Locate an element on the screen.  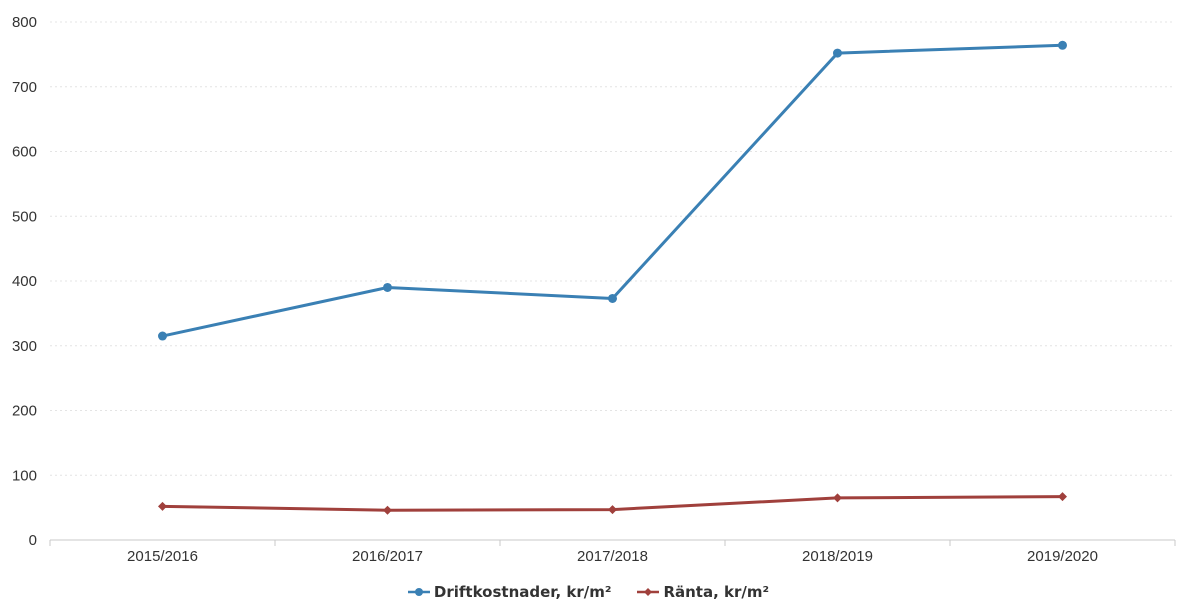
y-tick-label: 100 is located at coordinates (24, 475).